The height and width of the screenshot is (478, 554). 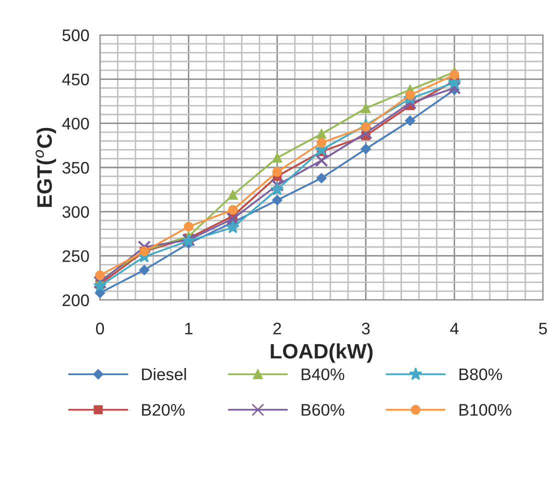 What do you see at coordinates (75, 256) in the screenshot?
I see `y-tick-label: 250` at bounding box center [75, 256].